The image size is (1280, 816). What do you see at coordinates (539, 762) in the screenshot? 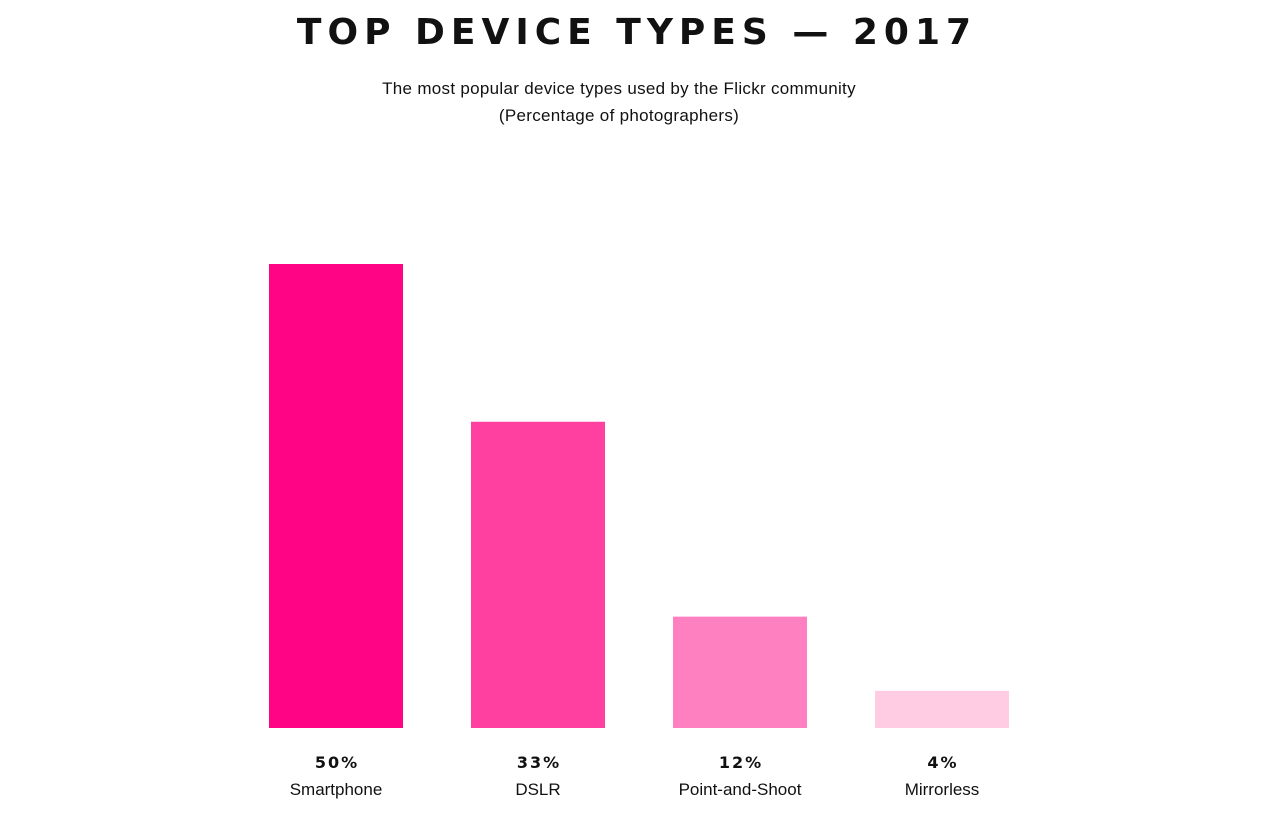
I see `value-label: 33%` at bounding box center [539, 762].